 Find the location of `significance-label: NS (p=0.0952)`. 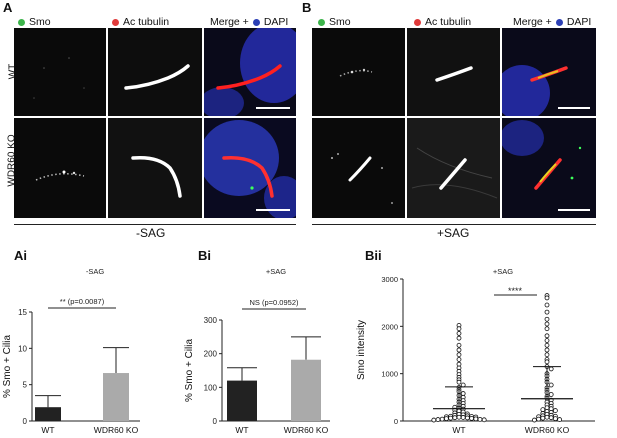

significance-label: NS (p=0.0952) is located at coordinates (274, 302).